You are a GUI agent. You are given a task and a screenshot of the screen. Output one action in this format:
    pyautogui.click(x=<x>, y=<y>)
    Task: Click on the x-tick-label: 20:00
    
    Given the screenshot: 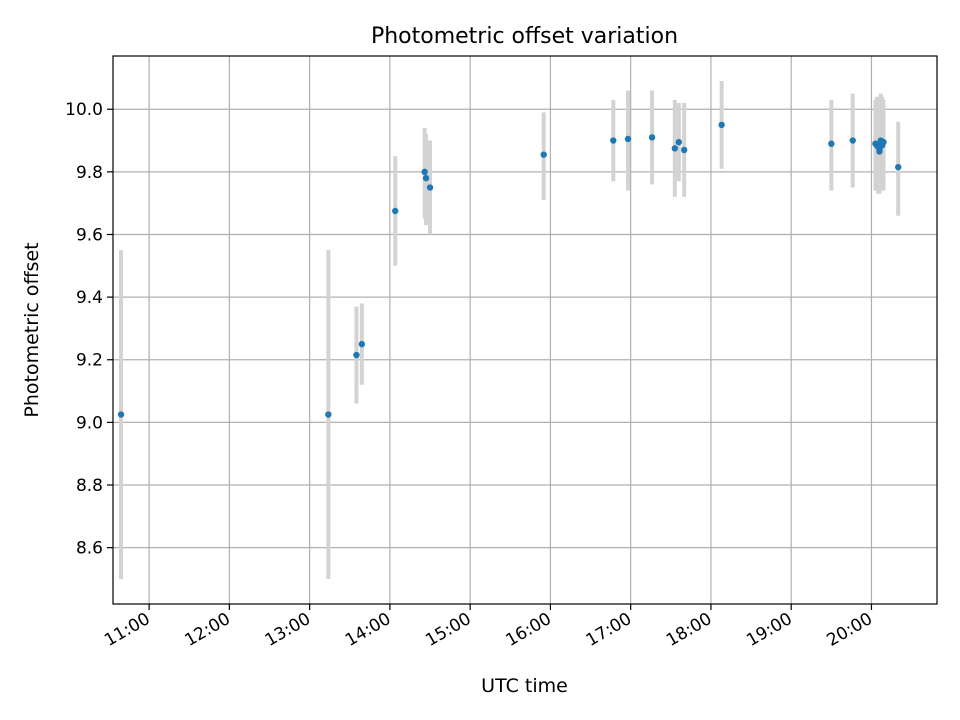 What is the action you would take?
    pyautogui.click(x=850, y=630)
    